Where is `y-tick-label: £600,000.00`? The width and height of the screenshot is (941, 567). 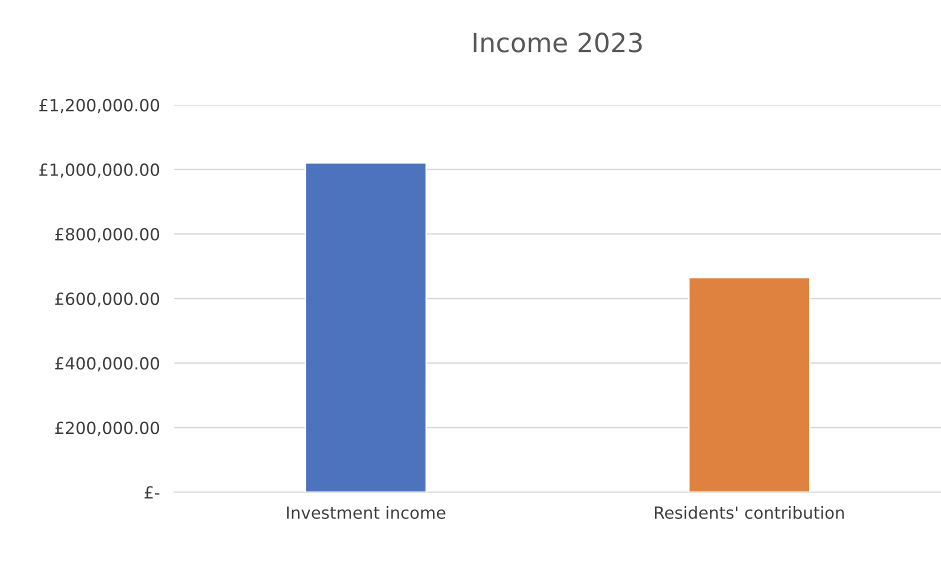 y-tick-label: £600,000.00 is located at coordinates (107, 299).